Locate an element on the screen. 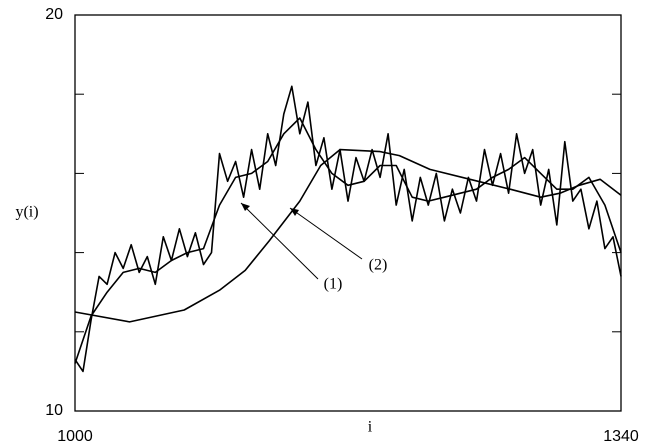 The image size is (658, 446). y-tick-label: 10 is located at coordinates (54, 410).